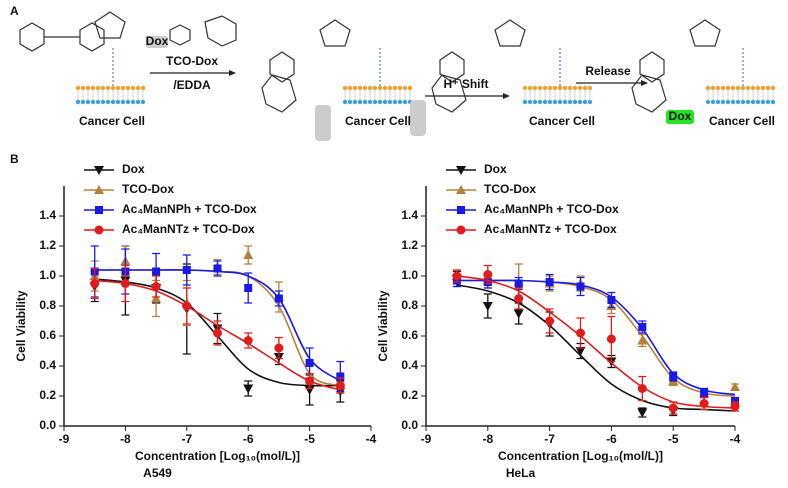 This screenshot has height=488, width=788. What do you see at coordinates (192, 61) in the screenshot?
I see `reagent: TCO-Dox` at bounding box center [192, 61].